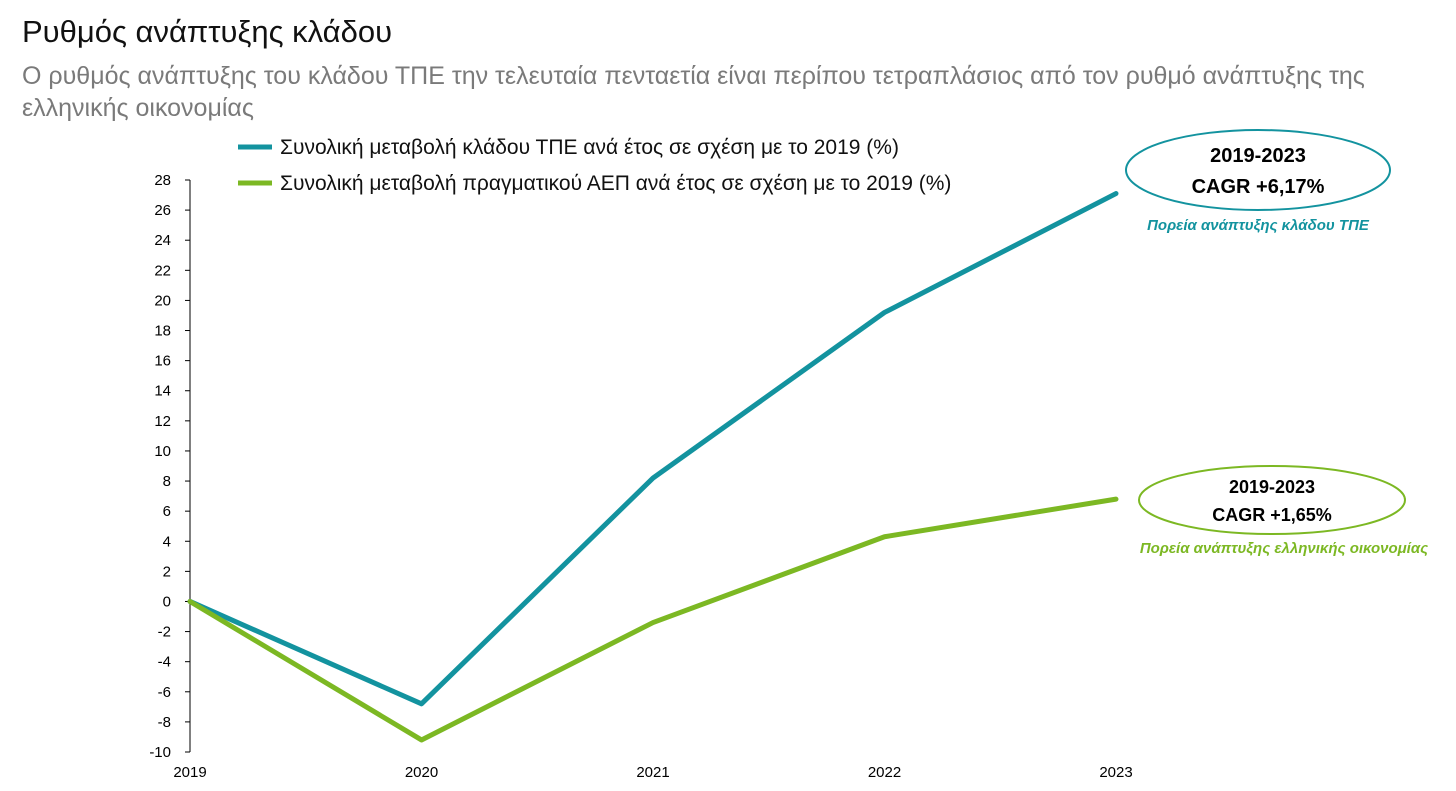 The height and width of the screenshot is (791, 1456). I want to click on annotation-cagr-tpe: CAGR +6,17%, so click(1258, 187).